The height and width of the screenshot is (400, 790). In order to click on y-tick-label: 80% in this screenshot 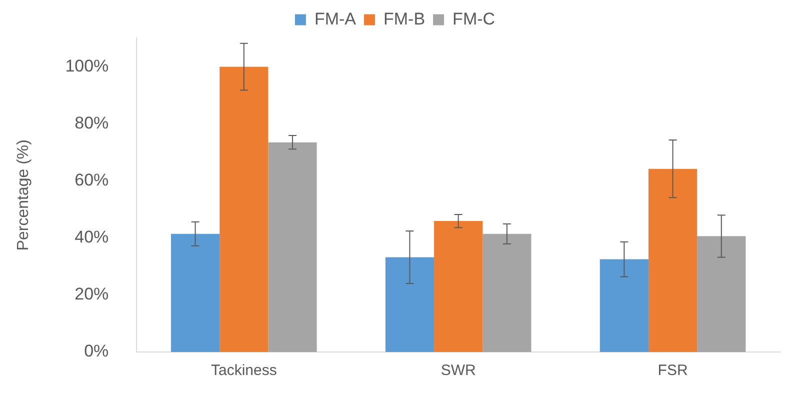, I will do `click(91, 122)`.